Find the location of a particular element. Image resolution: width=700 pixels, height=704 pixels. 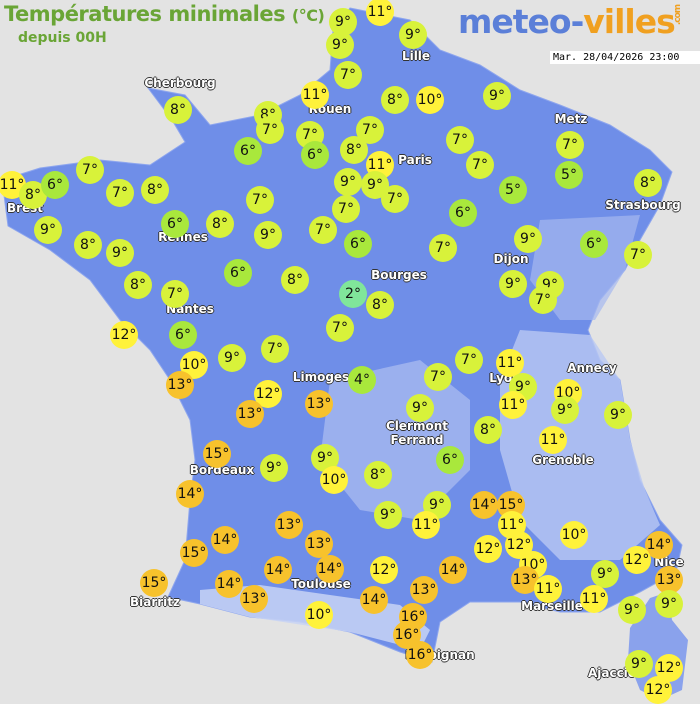

meteo-villes-logo: meteo-villes .com is located at coordinates (571, 21).